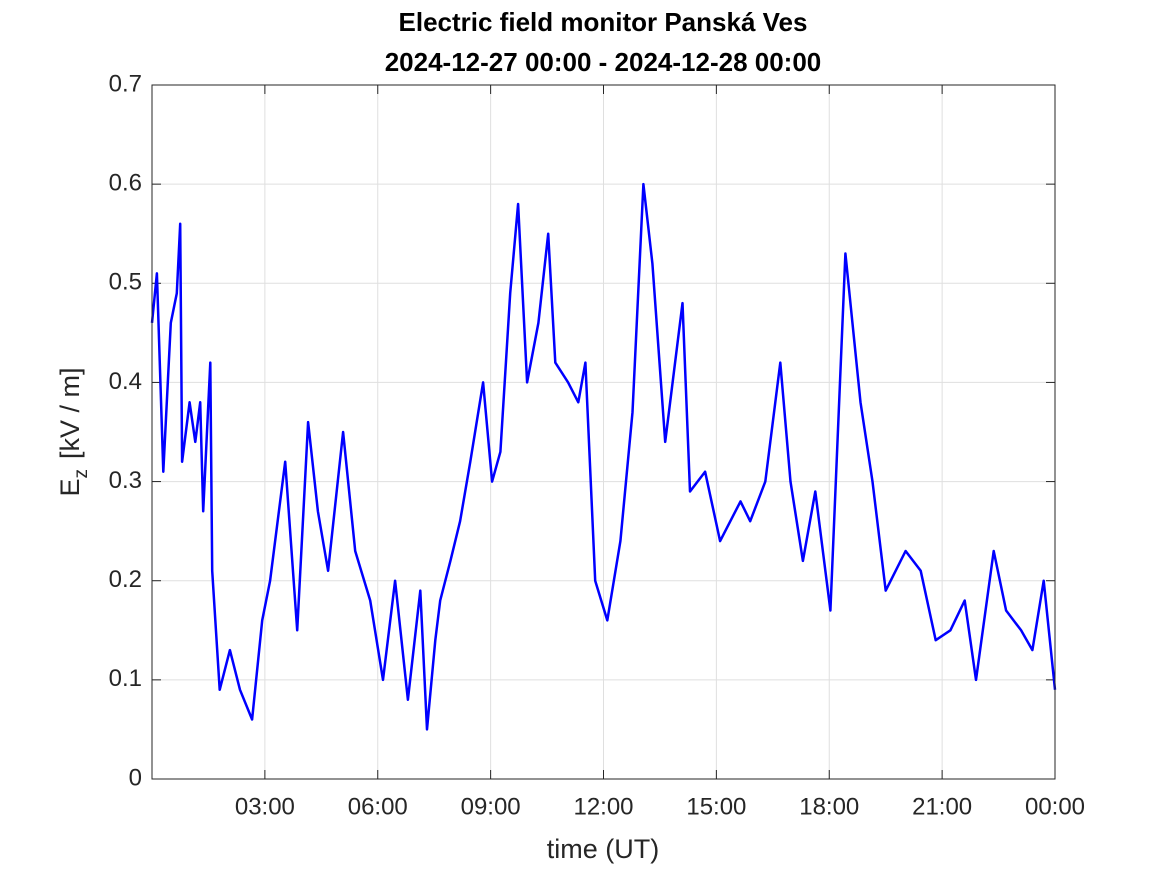  What do you see at coordinates (70, 413) in the screenshot?
I see `y-label-unit: [kV / m]` at bounding box center [70, 413].